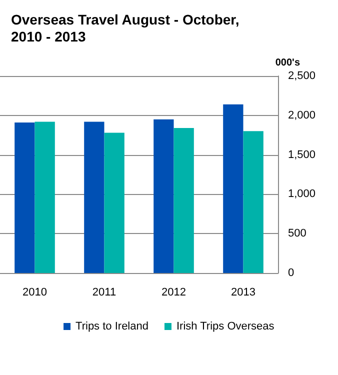 The height and width of the screenshot is (375, 338). I want to click on y-tick-label: 2,000, so click(302, 115).